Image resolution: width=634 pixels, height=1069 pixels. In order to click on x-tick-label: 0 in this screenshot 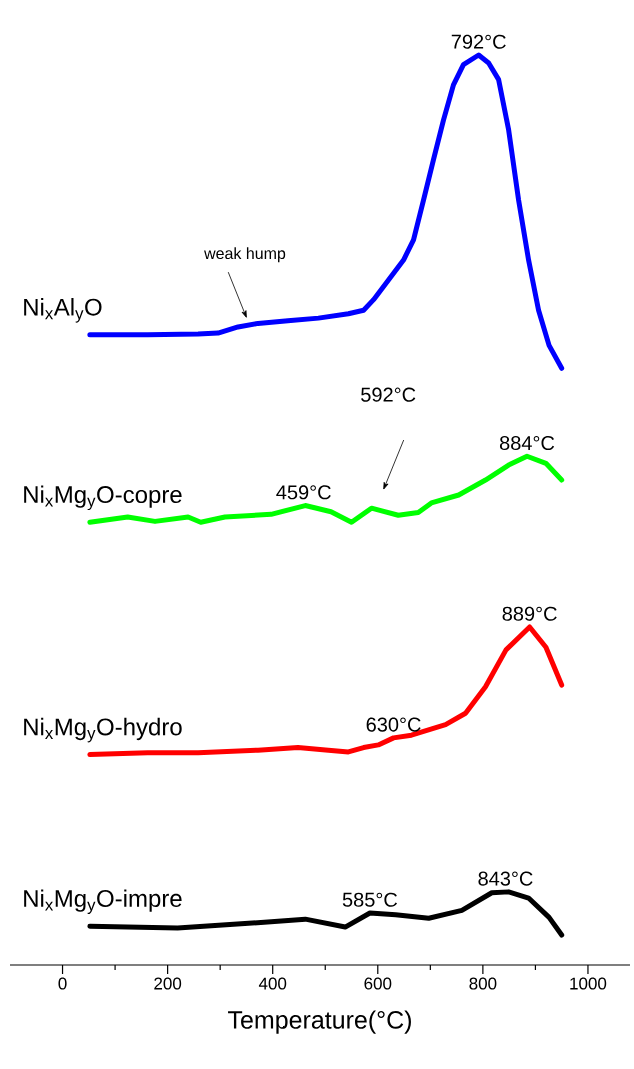, I will do `click(62, 983)`.